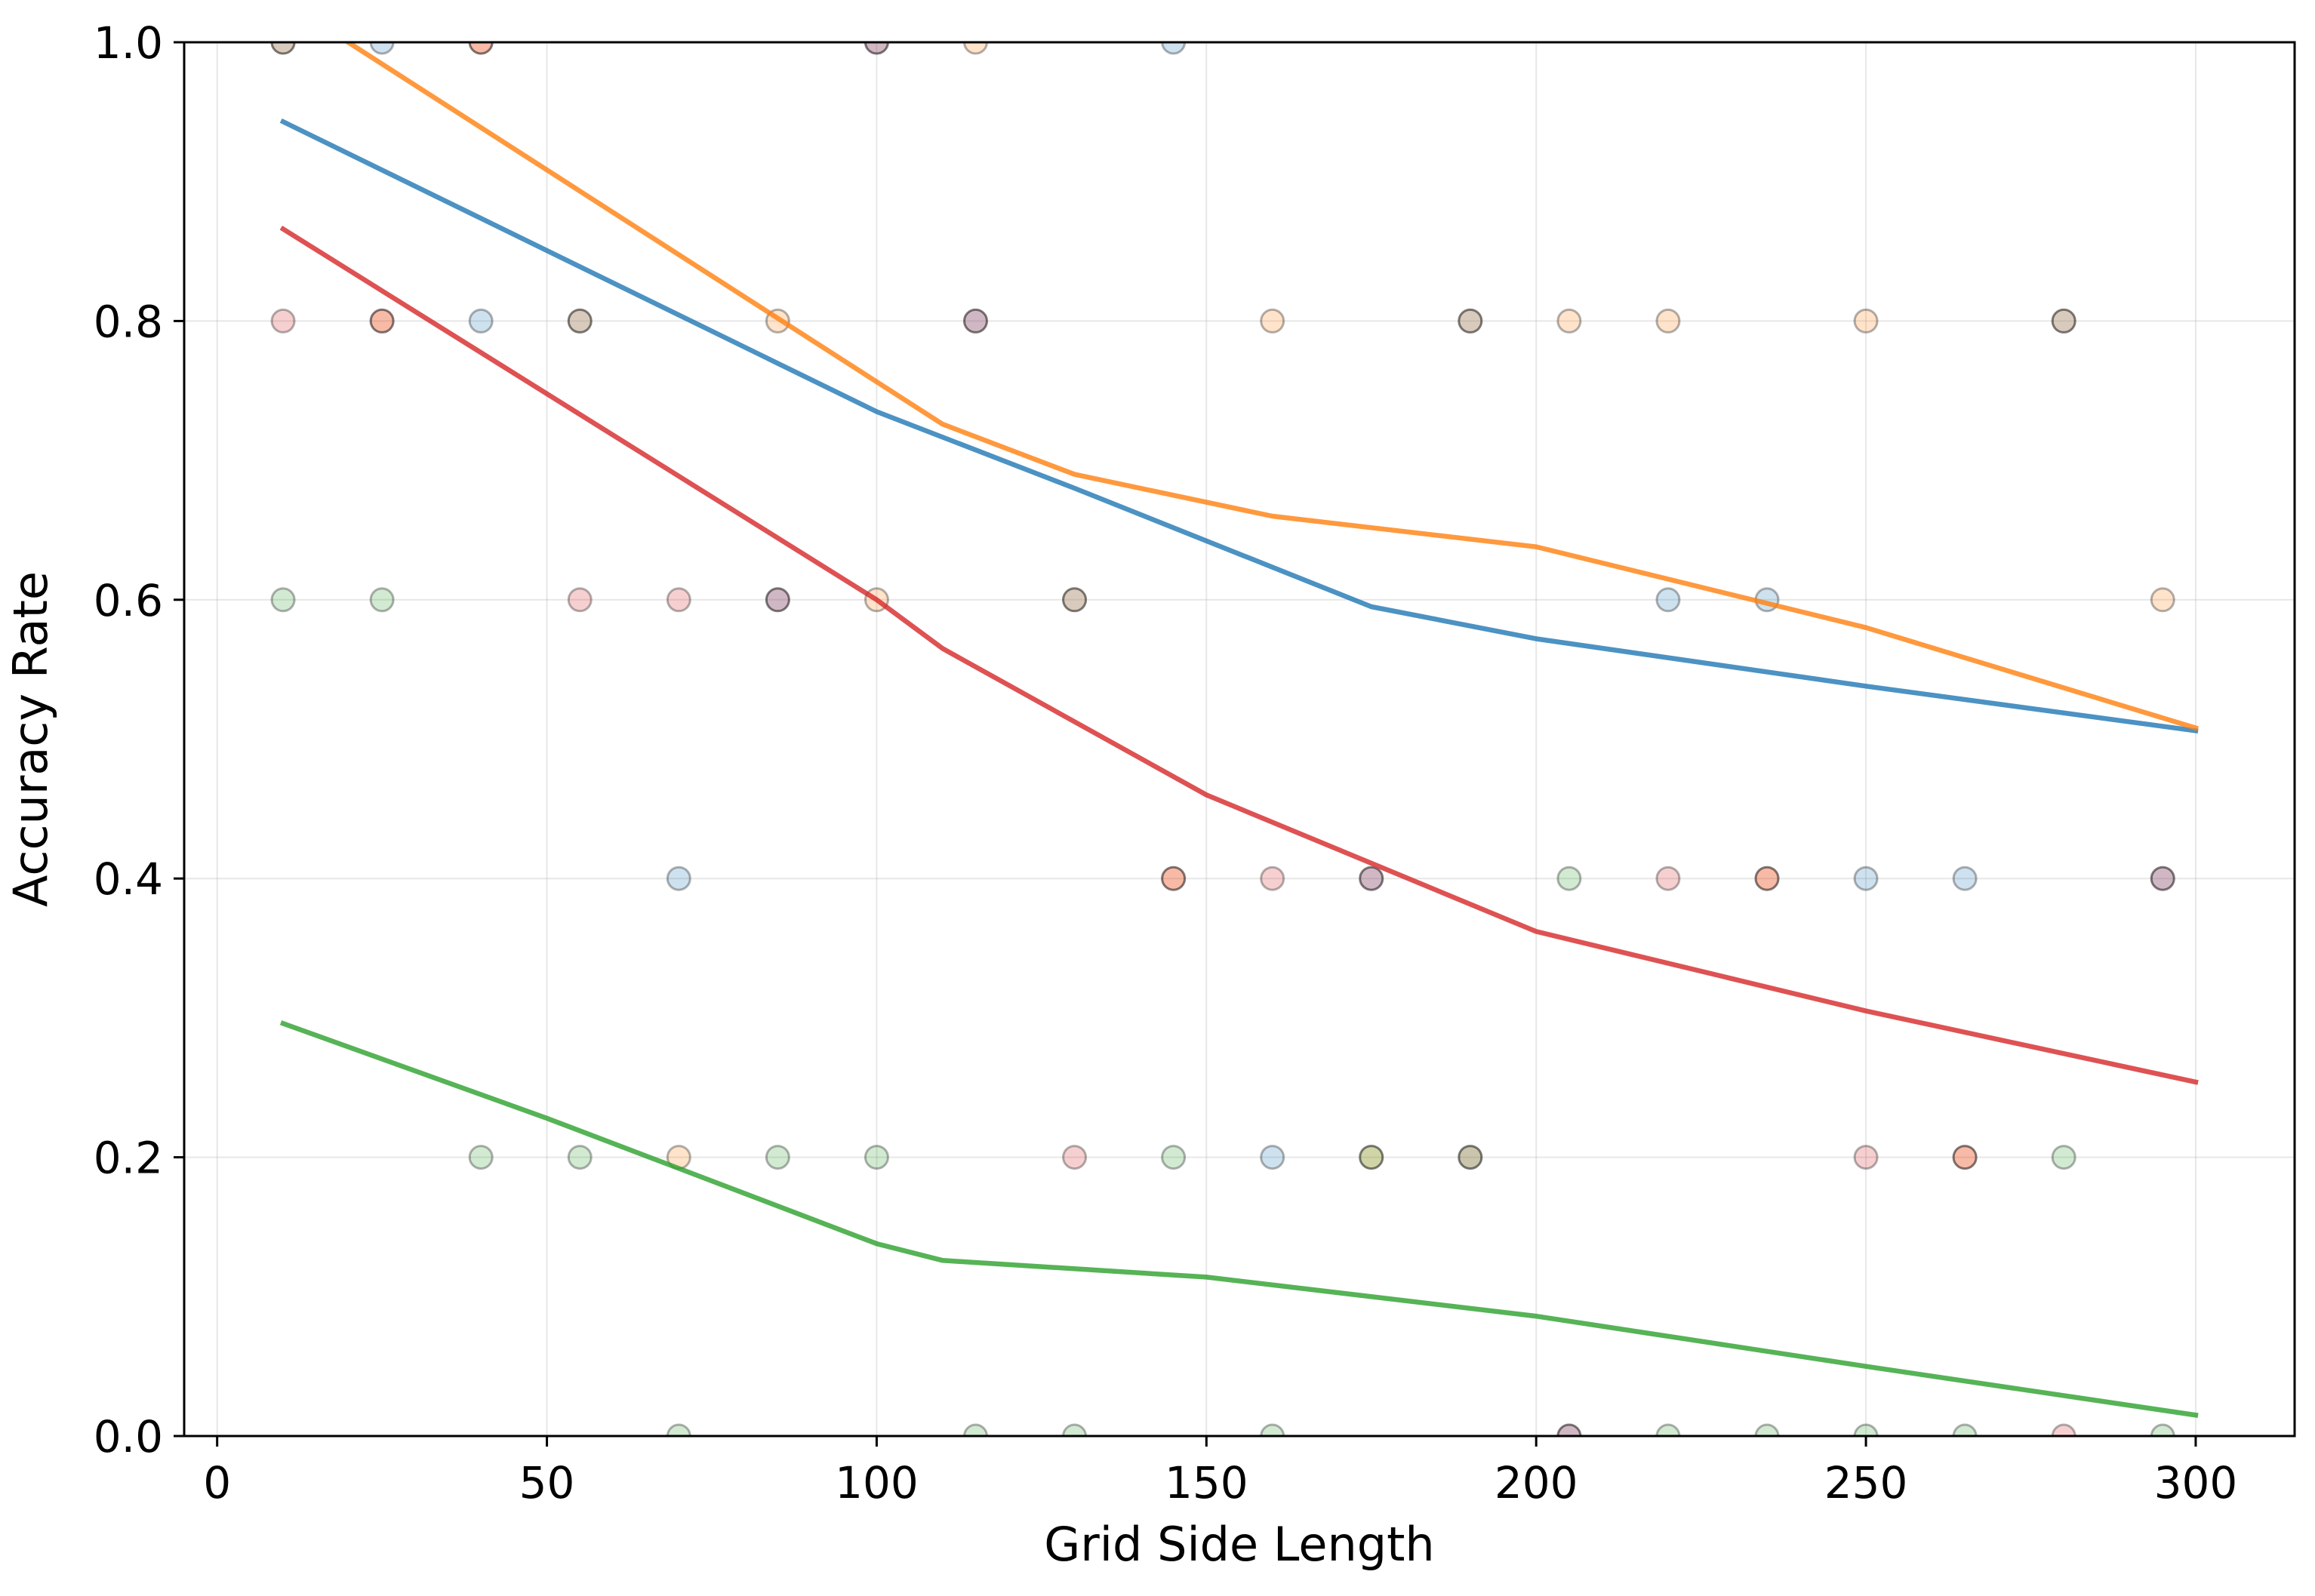  Describe the element at coordinates (1536, 1483) in the screenshot. I see `x-tick-label: 200` at that location.